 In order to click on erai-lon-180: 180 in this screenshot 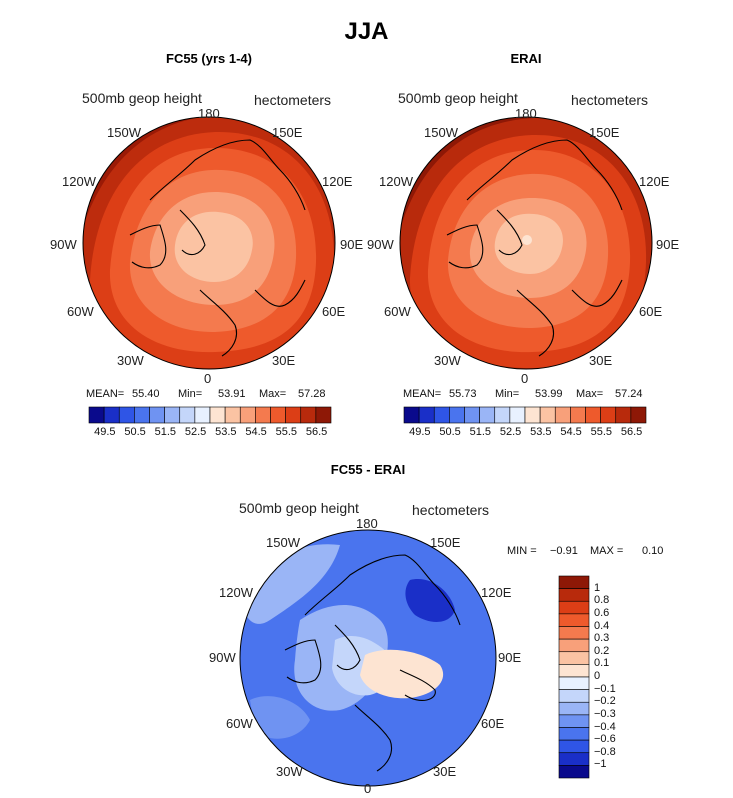, I will do `click(526, 113)`.